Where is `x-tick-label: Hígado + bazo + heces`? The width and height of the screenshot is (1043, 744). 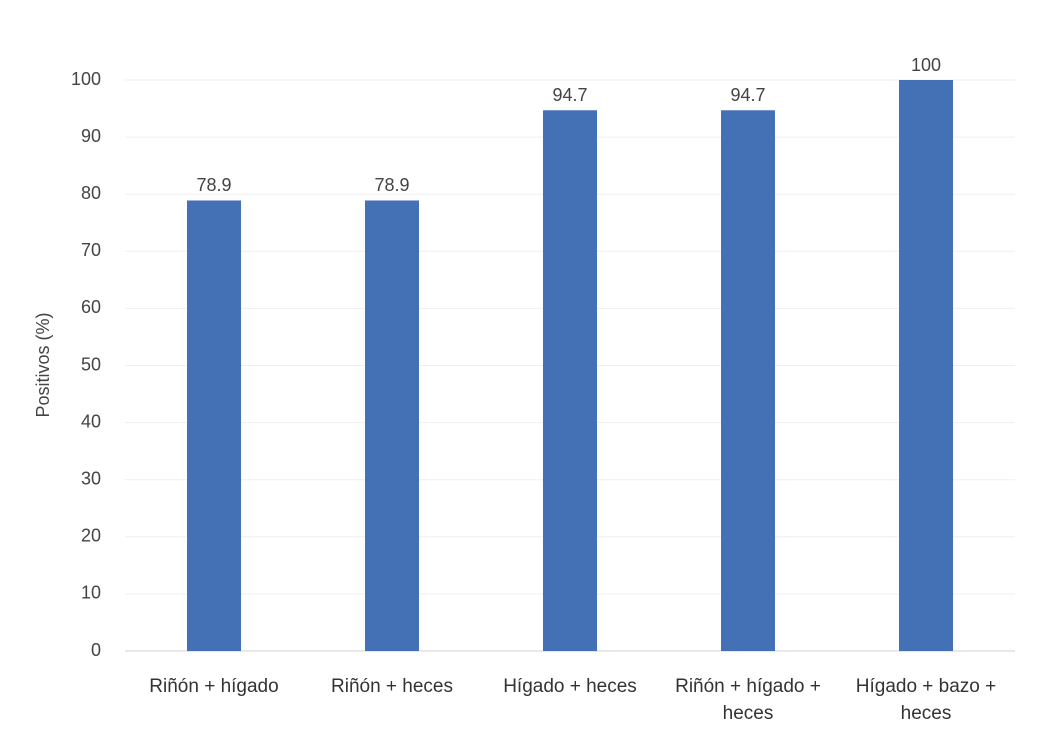 x-tick-label: Hígado + bazo + heces is located at coordinates (926, 700).